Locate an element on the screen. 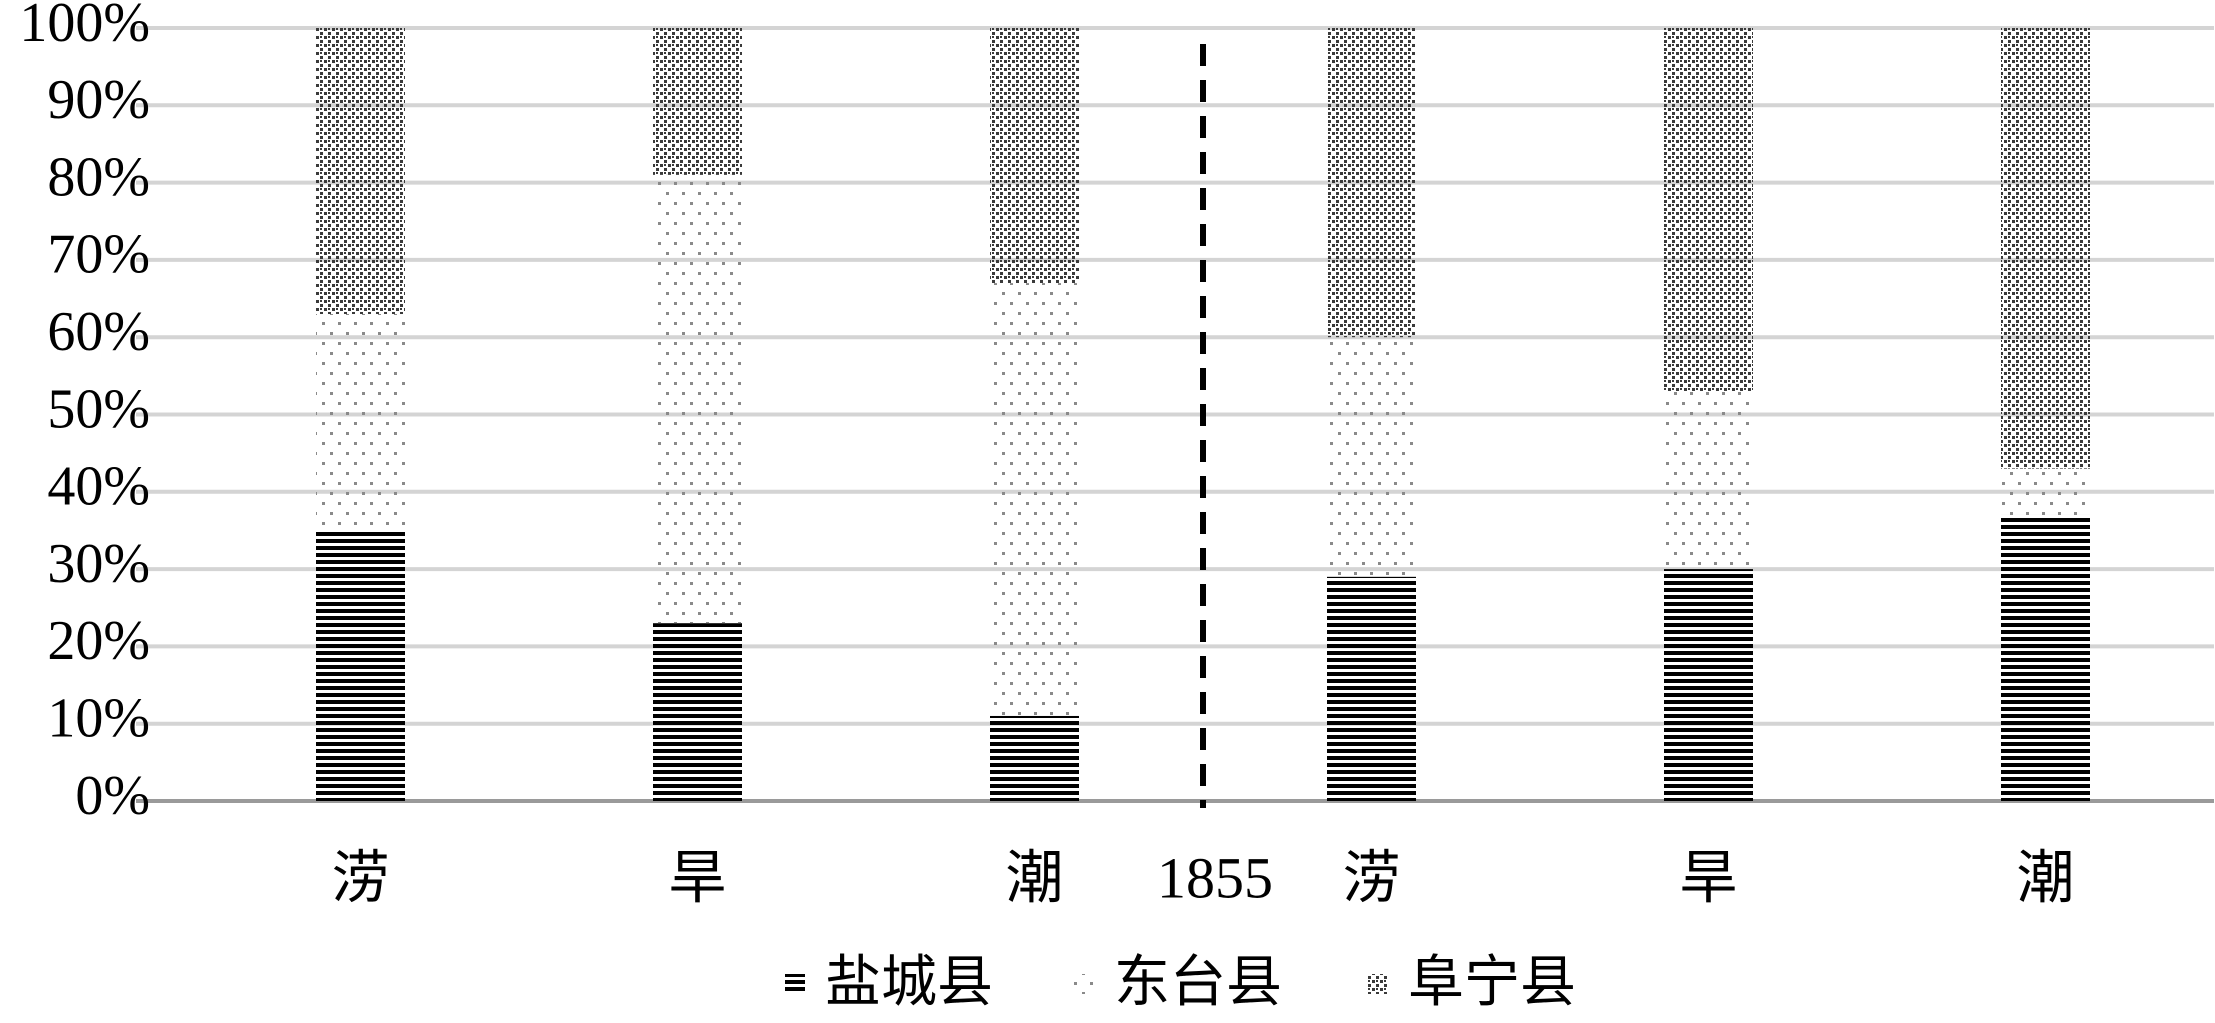 The width and height of the screenshot is (2215, 1023). y-tick-label: 10% is located at coordinates (98, 719).